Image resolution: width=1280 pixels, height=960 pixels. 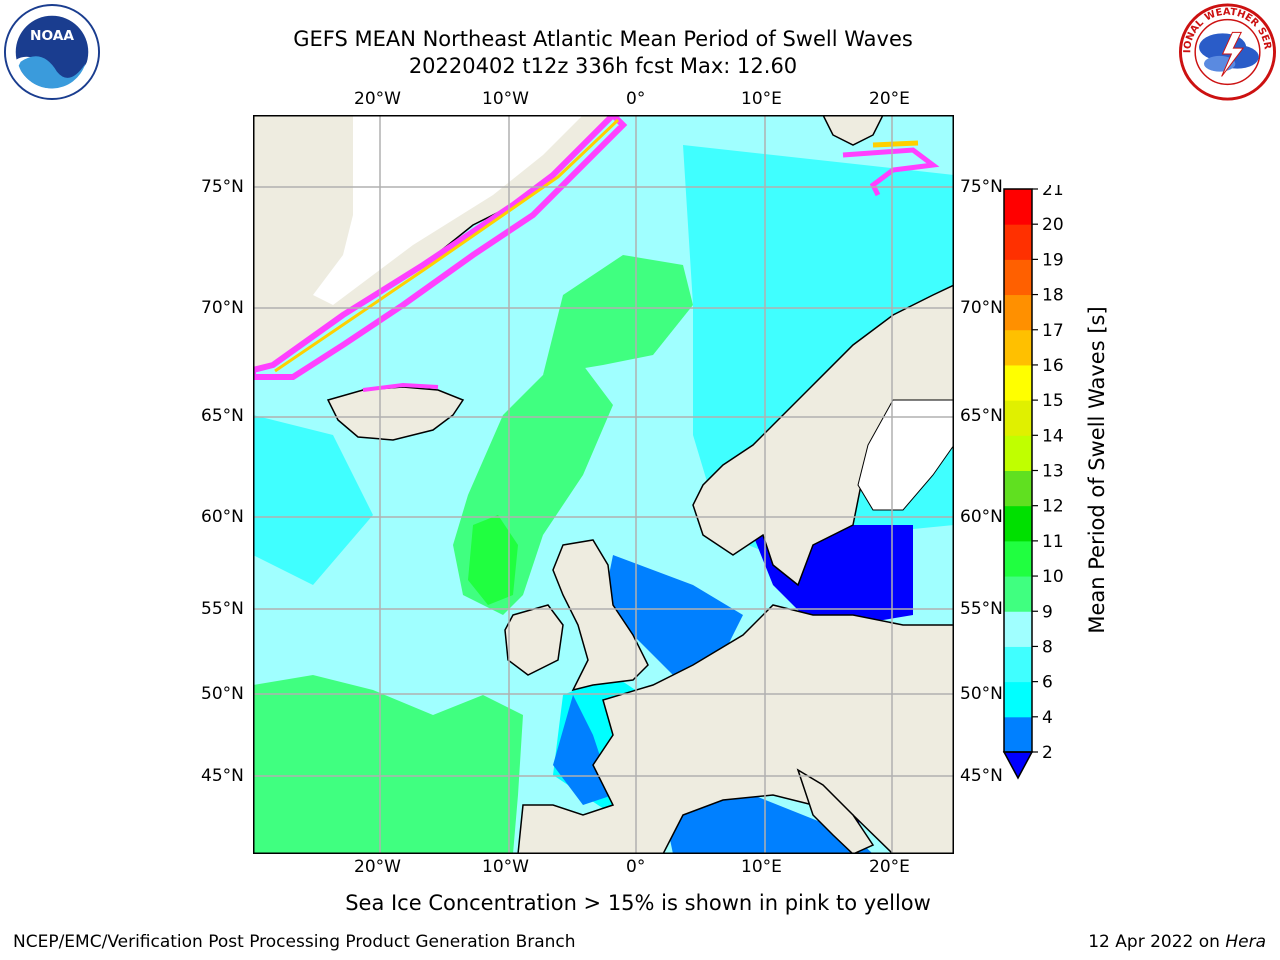 I want to click on lon-label-bottom: 10°E, so click(x=761, y=867).